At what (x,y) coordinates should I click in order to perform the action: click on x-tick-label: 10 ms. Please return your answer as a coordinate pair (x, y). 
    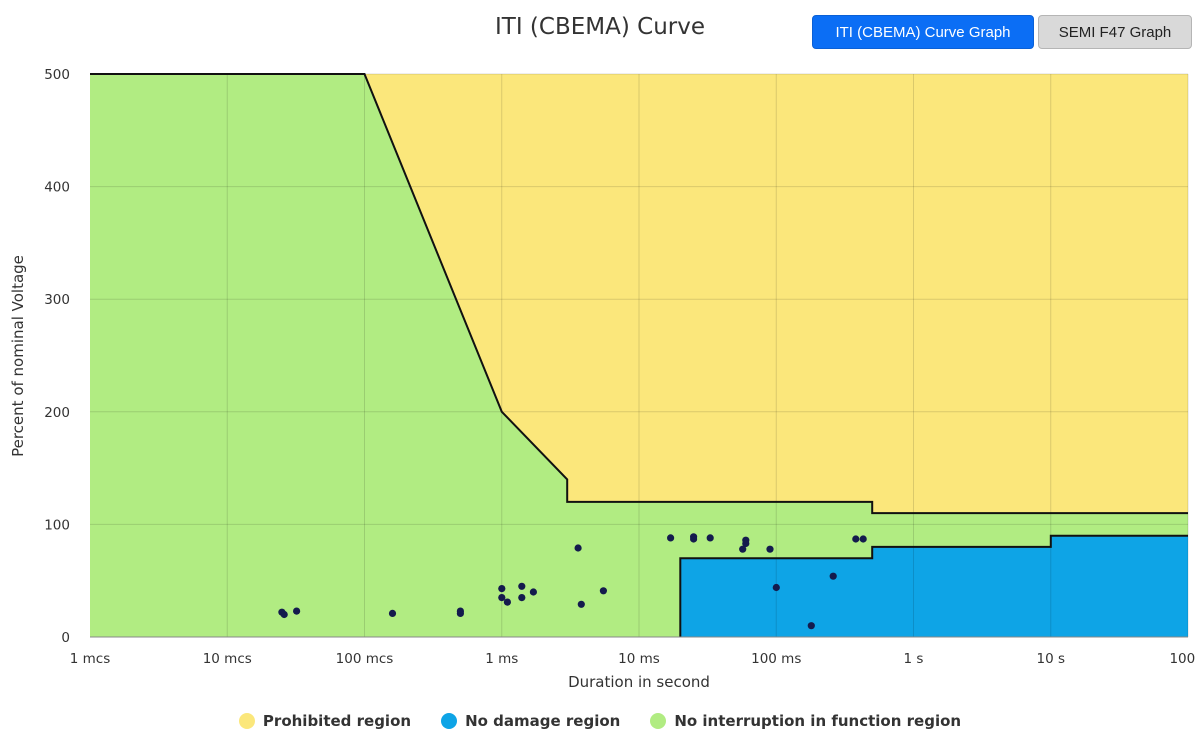
    Looking at the image, I should click on (639, 659).